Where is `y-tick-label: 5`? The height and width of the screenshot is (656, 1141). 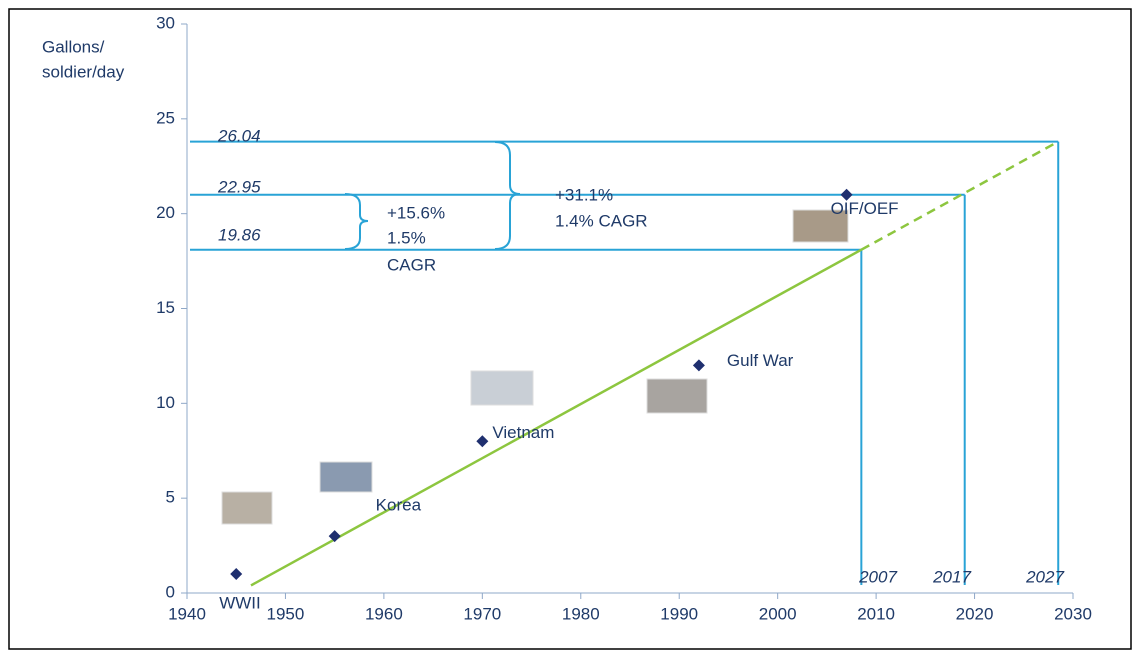
y-tick-label: 5 is located at coordinates (170, 497).